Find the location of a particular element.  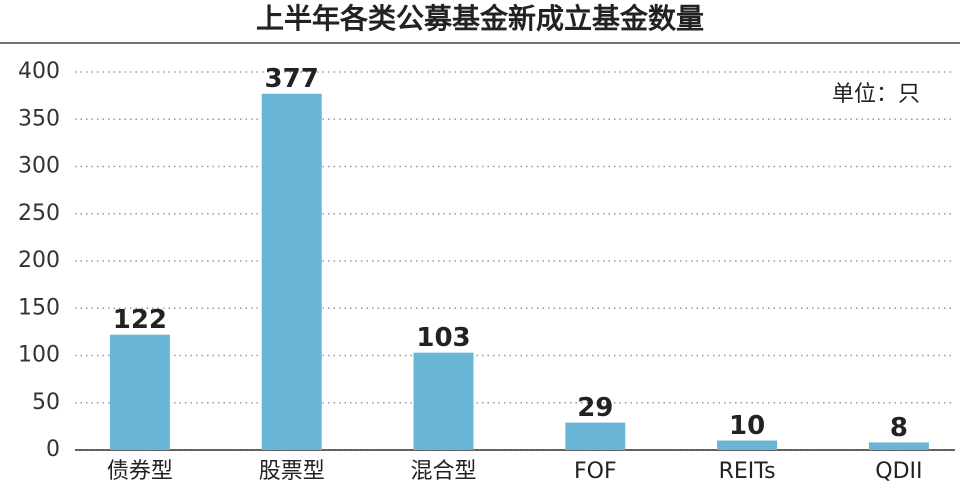

x-tick-label: 股票型 is located at coordinates (292, 471).